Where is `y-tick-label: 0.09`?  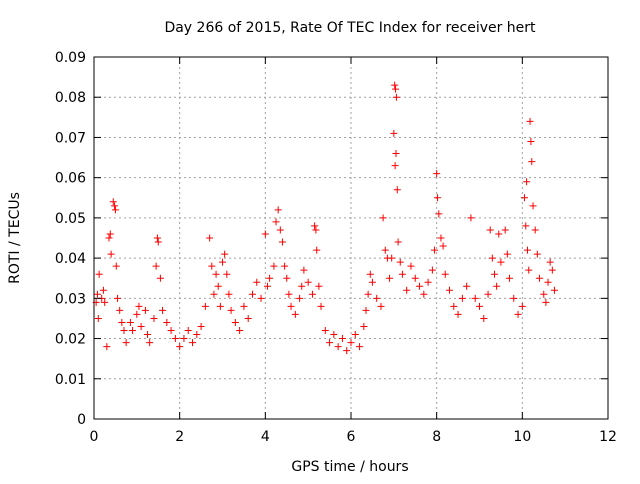
y-tick-label: 0.09 is located at coordinates (70, 58).